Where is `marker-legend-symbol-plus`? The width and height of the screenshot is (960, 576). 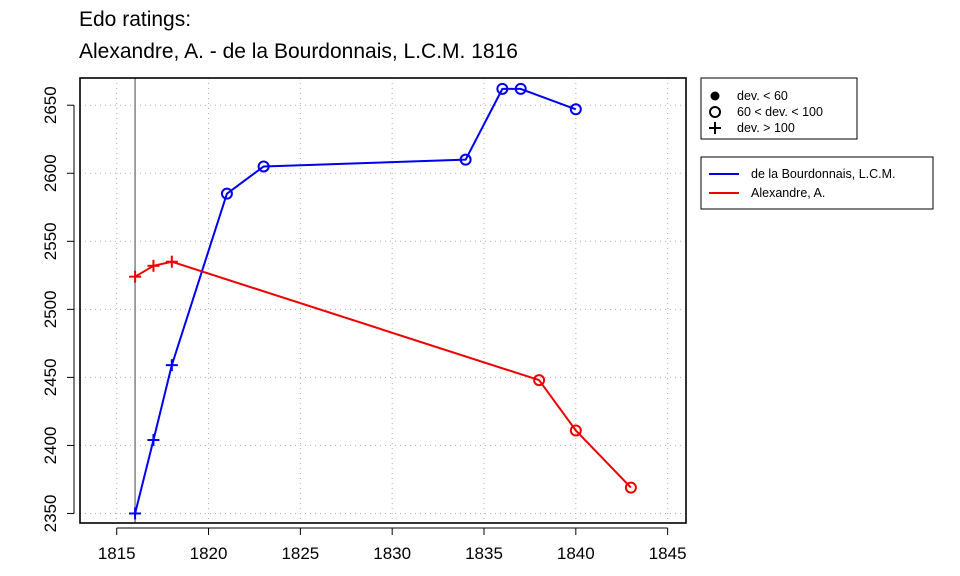 marker-legend-symbol-plus is located at coordinates (715, 128).